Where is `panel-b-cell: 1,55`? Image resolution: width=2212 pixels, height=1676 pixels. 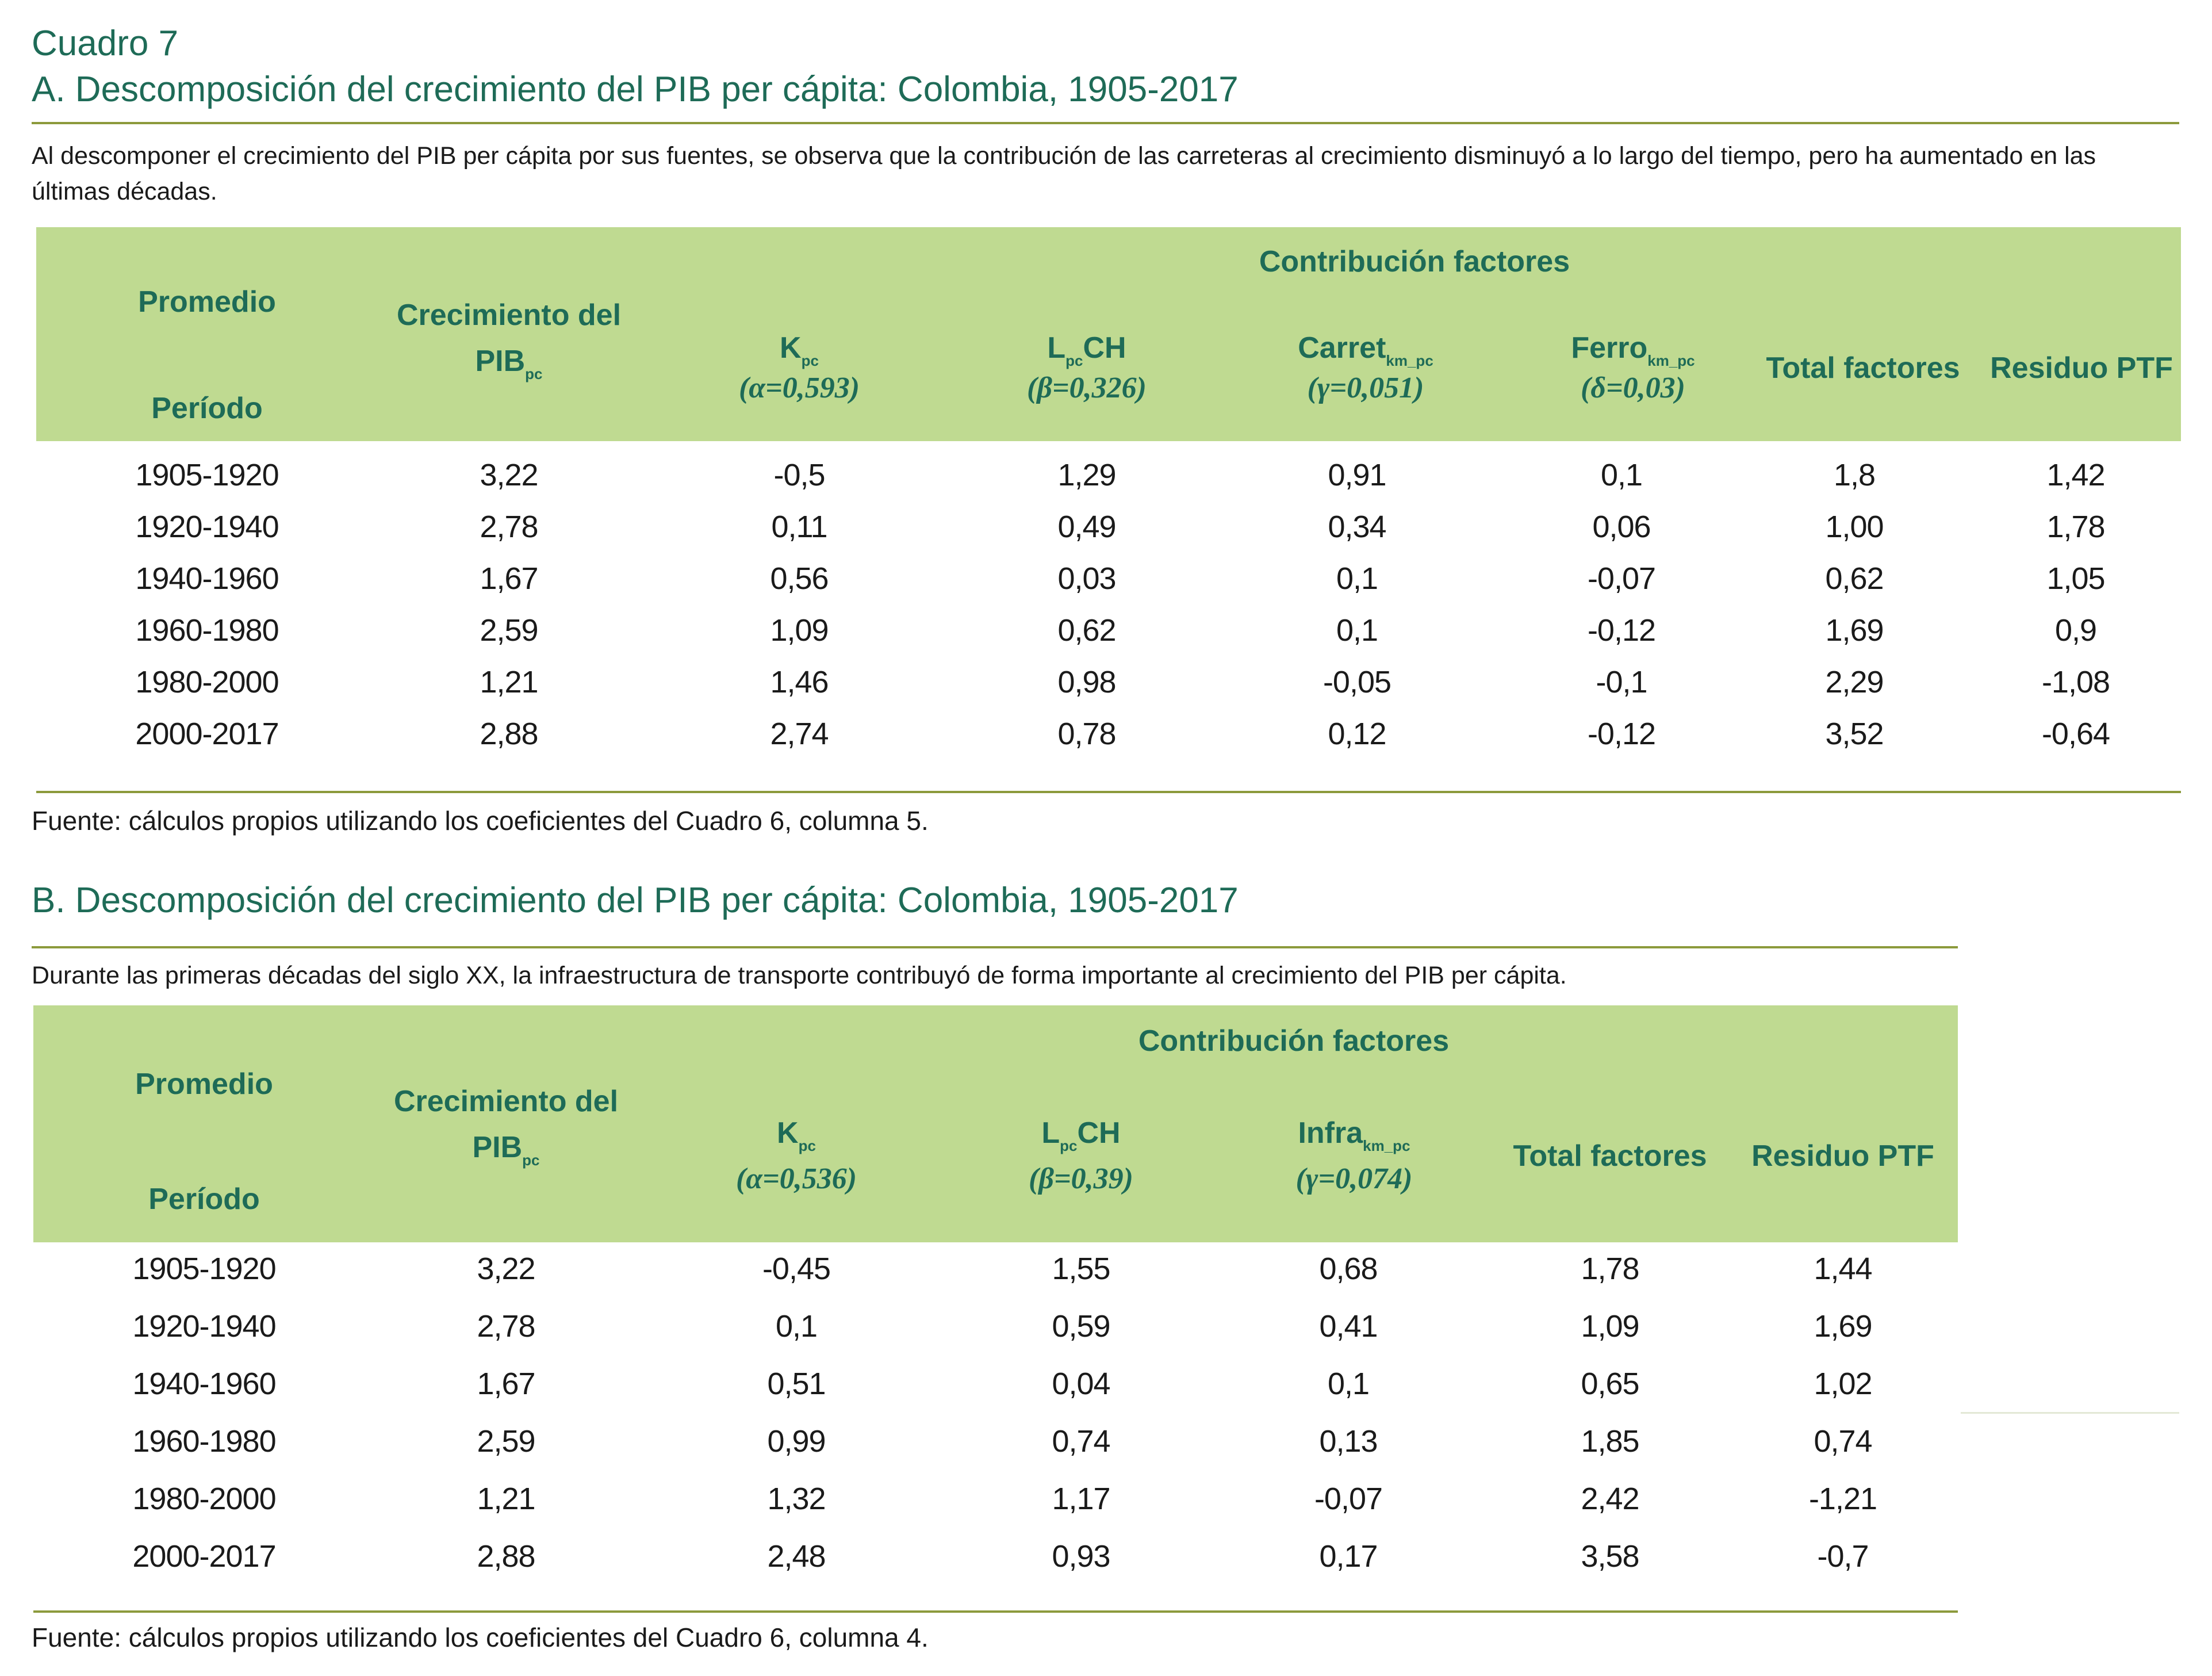
panel-b-cell: 1,55 is located at coordinates (1081, 1269).